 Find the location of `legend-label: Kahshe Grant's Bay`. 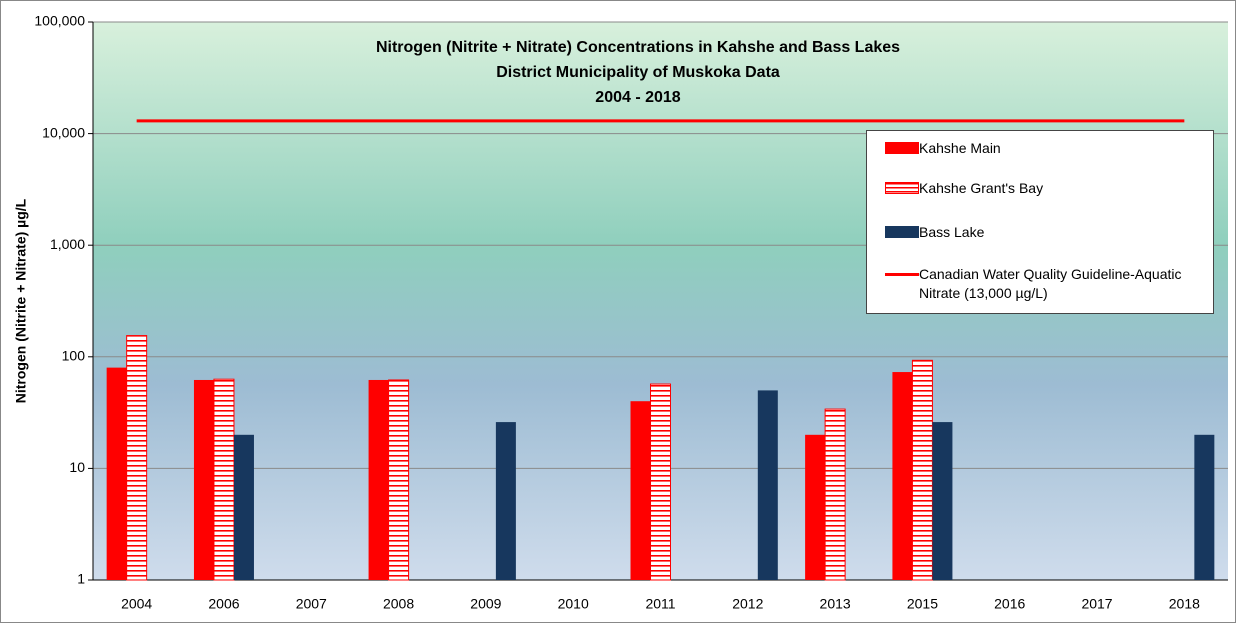

legend-label: Kahshe Grant's Bay is located at coordinates (981, 188).